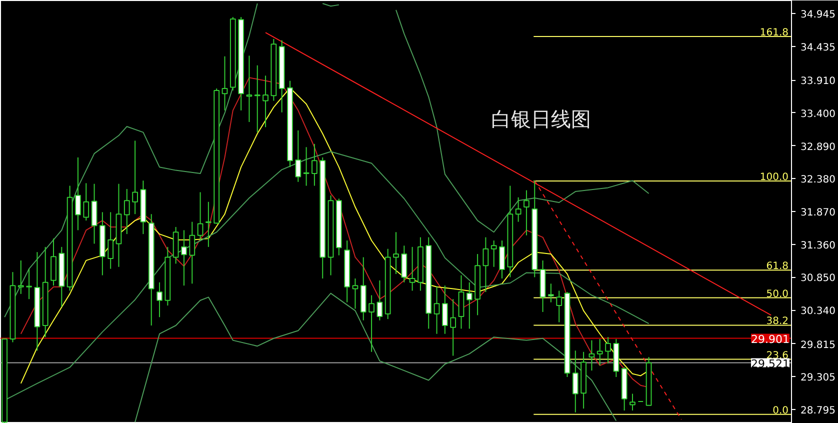  What do you see at coordinates (818, 82) in the screenshot?
I see `y-tick-label: 33.910` at bounding box center [818, 82].